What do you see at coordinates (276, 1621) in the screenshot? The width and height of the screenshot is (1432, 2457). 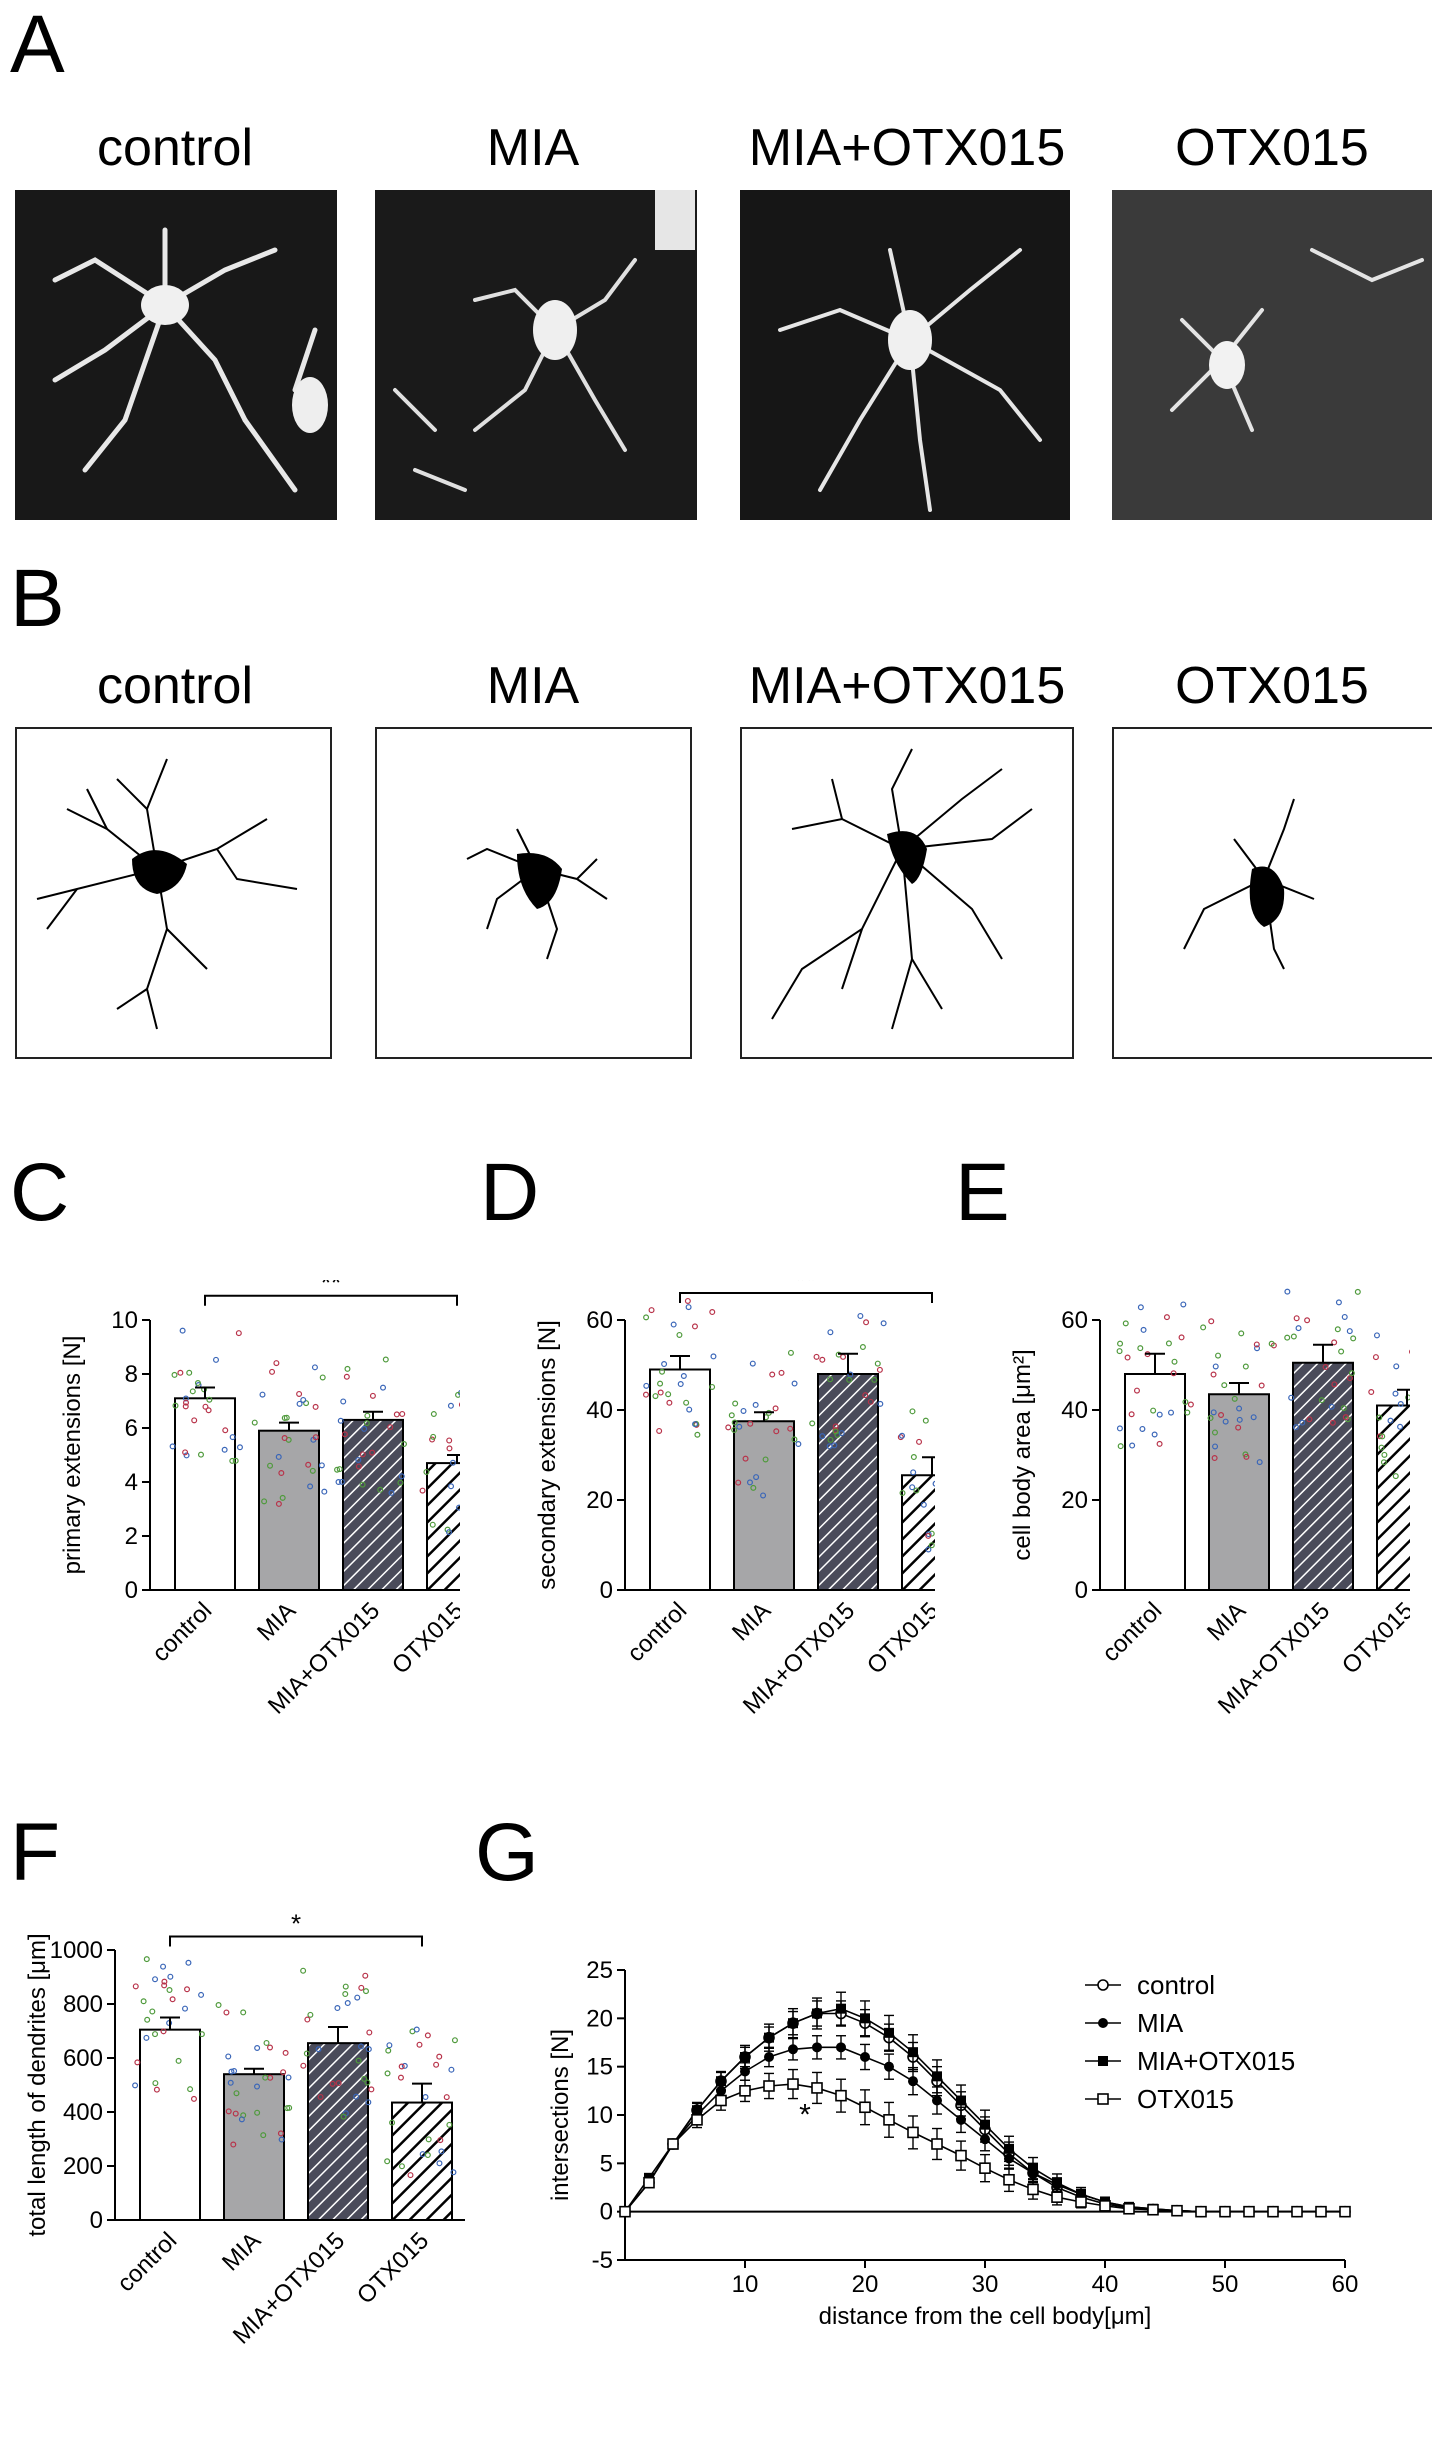 I see `x-tick-label: MIA` at bounding box center [276, 1621].